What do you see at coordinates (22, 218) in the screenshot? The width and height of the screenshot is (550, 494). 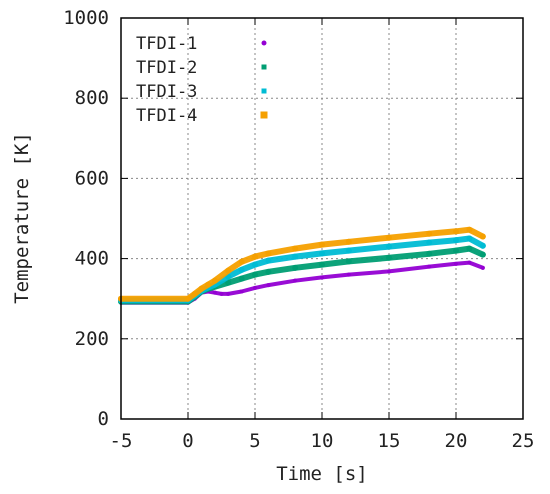 I see `y-axis-title: Temperature [K]` at bounding box center [22, 218].